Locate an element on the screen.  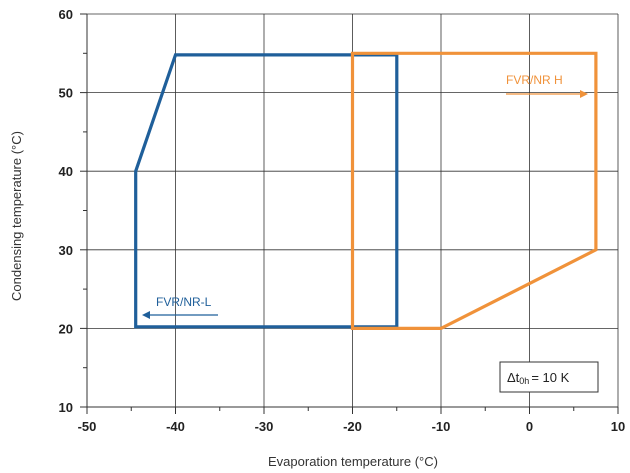
series-label-high: FVR/NR H is located at coordinates (547, 85).